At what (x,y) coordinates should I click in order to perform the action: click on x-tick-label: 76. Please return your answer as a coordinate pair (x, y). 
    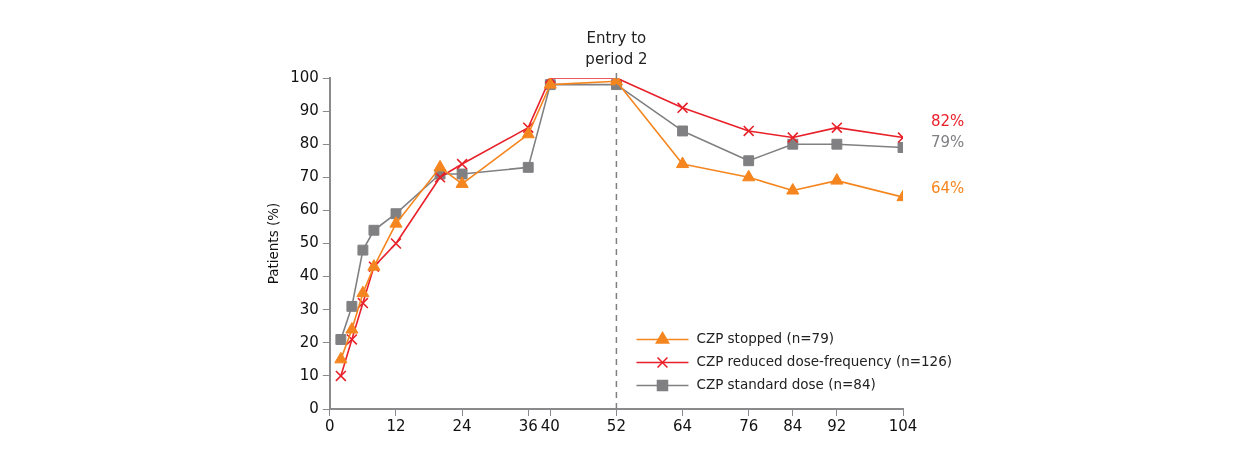
    Looking at the image, I should click on (749, 425).